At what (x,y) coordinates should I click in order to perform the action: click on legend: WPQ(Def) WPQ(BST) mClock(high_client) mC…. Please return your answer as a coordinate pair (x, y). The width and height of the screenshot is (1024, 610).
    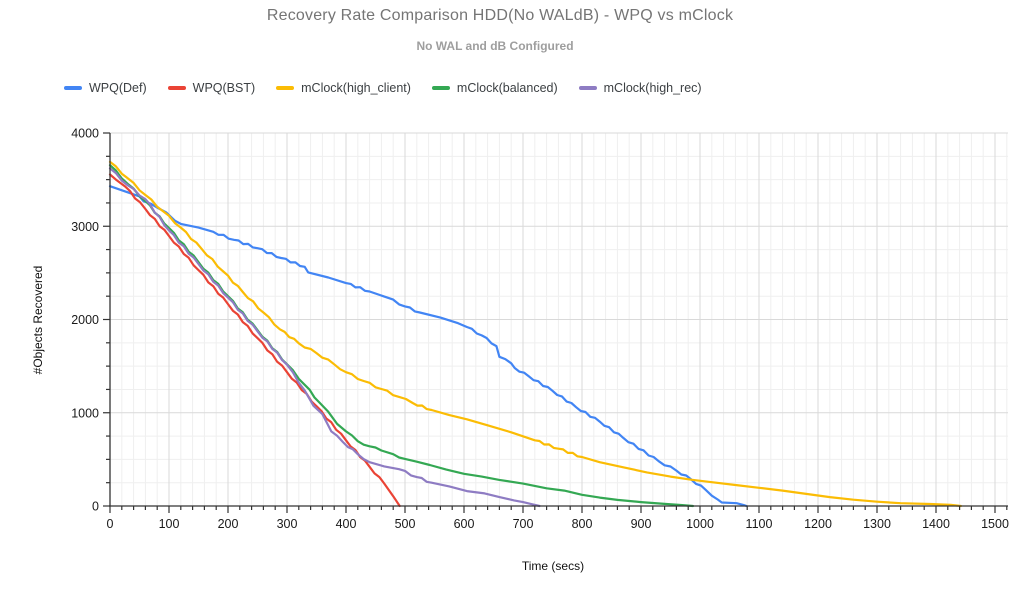
    Looking at the image, I should click on (383, 88).